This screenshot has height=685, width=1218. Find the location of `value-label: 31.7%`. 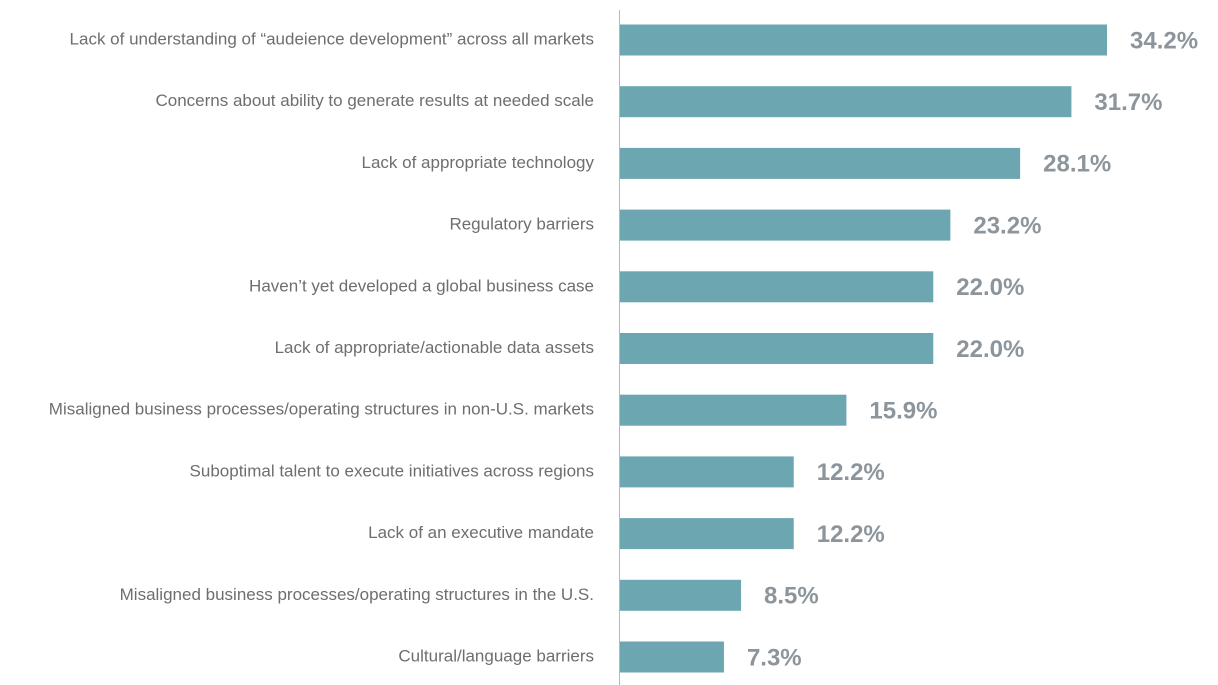

value-label: 31.7% is located at coordinates (1128, 102).